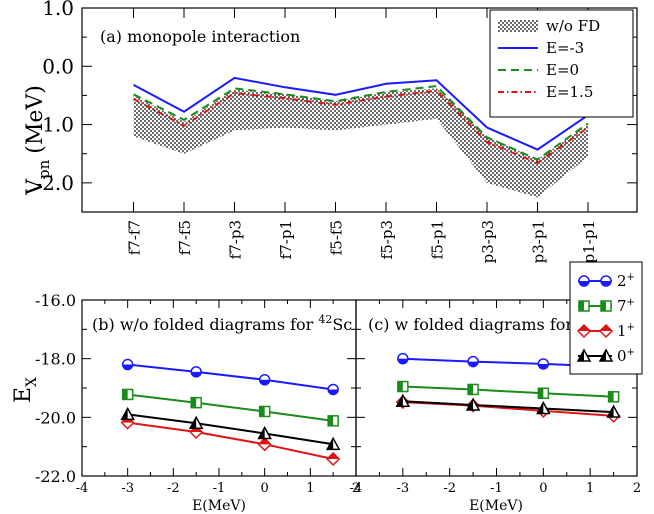 The image size is (654, 514). Describe the element at coordinates (55, 417) in the screenshot. I see `y-tick-label: -20.0` at that location.